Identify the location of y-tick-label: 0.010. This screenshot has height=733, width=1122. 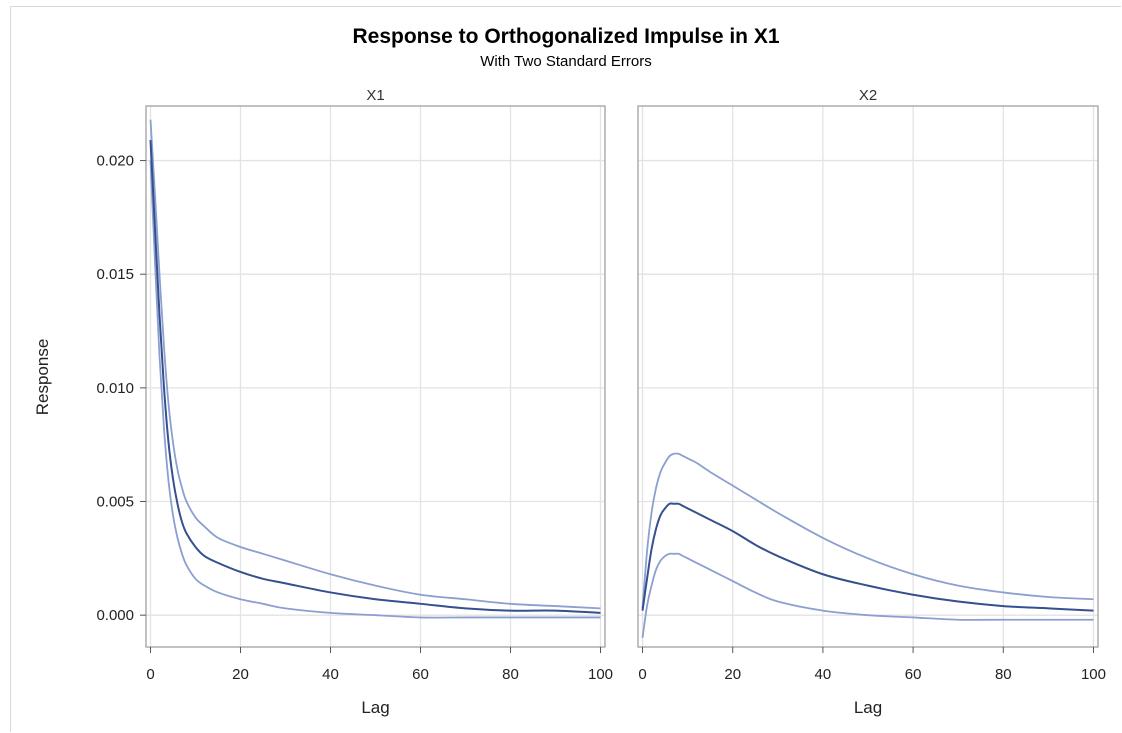
(115, 388).